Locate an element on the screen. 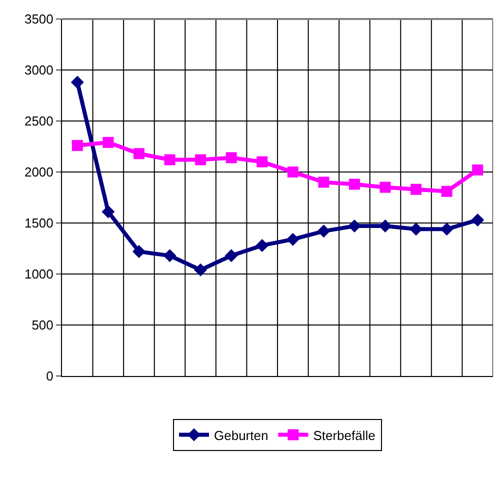  y-tick-label: 0 is located at coordinates (50, 376).